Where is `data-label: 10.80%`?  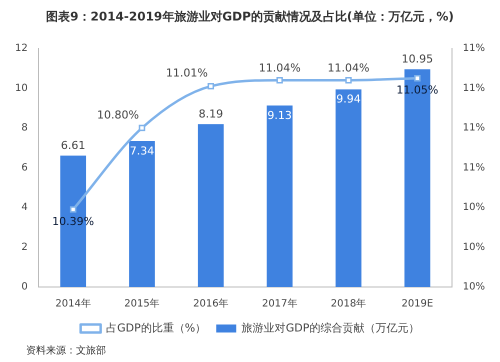
data-label: 10.80% is located at coordinates (118, 115).